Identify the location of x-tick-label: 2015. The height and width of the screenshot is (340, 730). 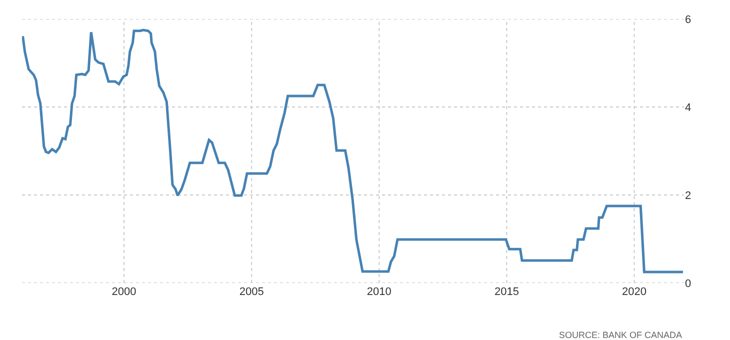
(506, 292).